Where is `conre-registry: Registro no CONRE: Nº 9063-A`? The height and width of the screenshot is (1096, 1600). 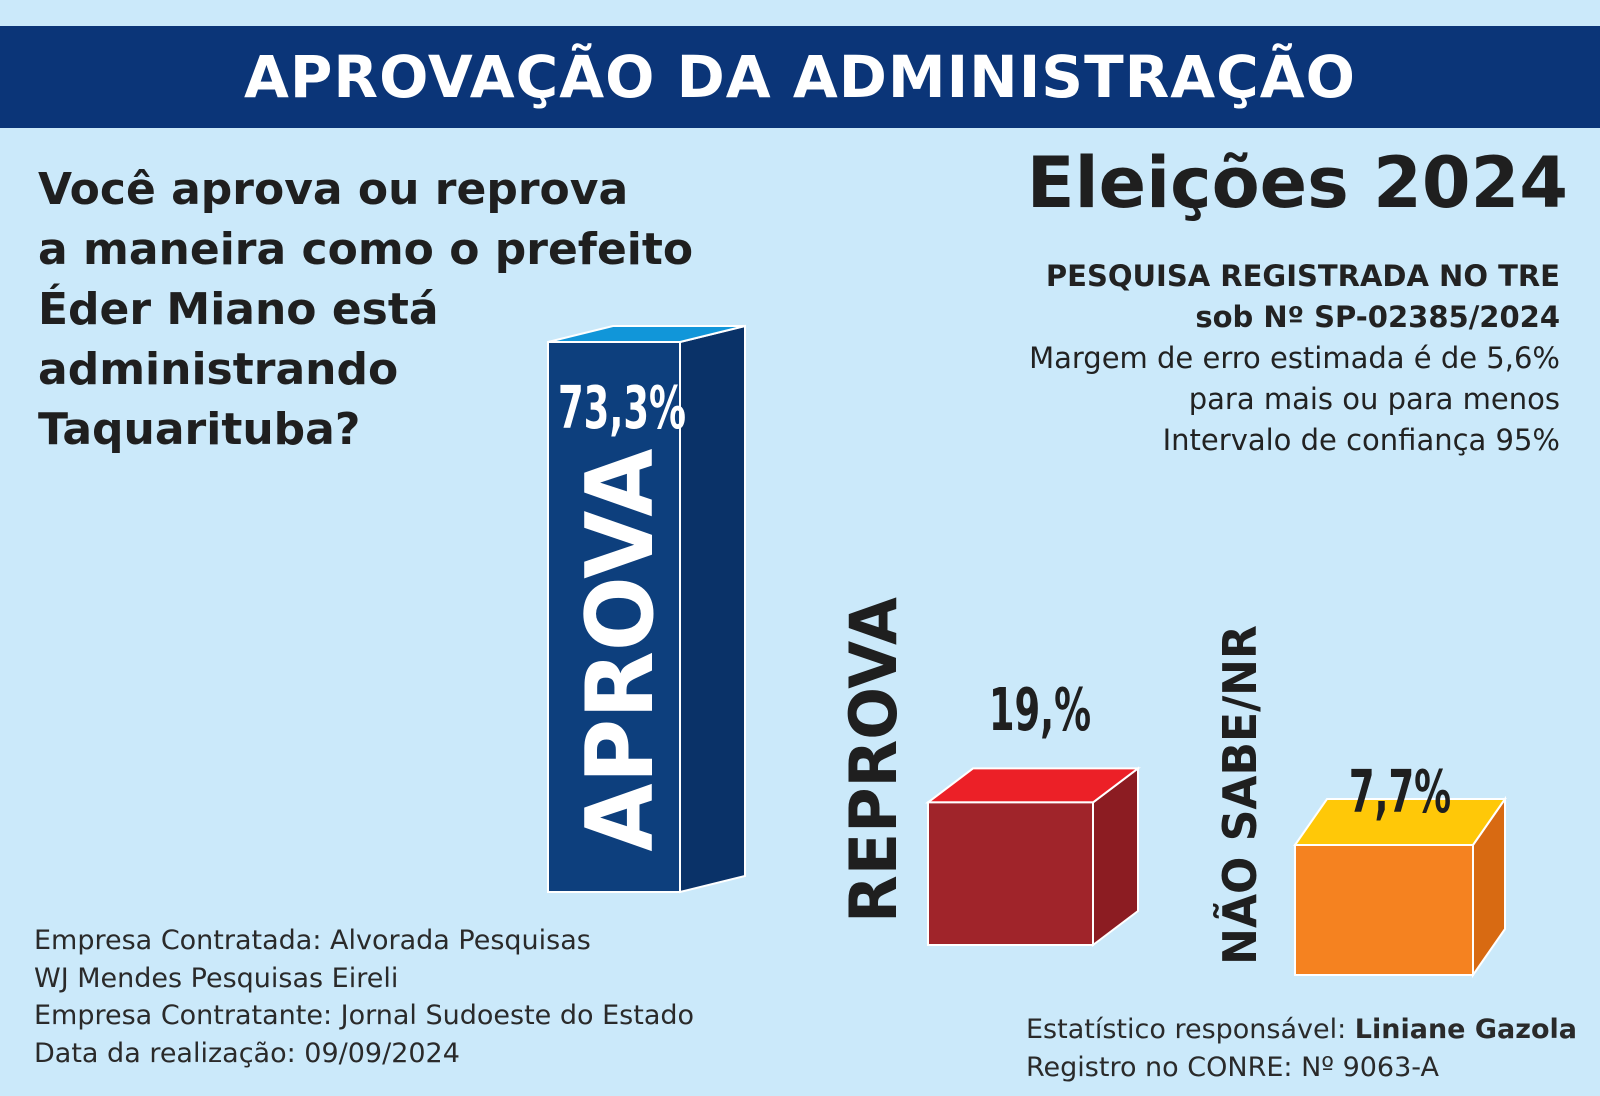
conre-registry: Registro no CONRE: Nº 9063-A is located at coordinates (1232, 1067).